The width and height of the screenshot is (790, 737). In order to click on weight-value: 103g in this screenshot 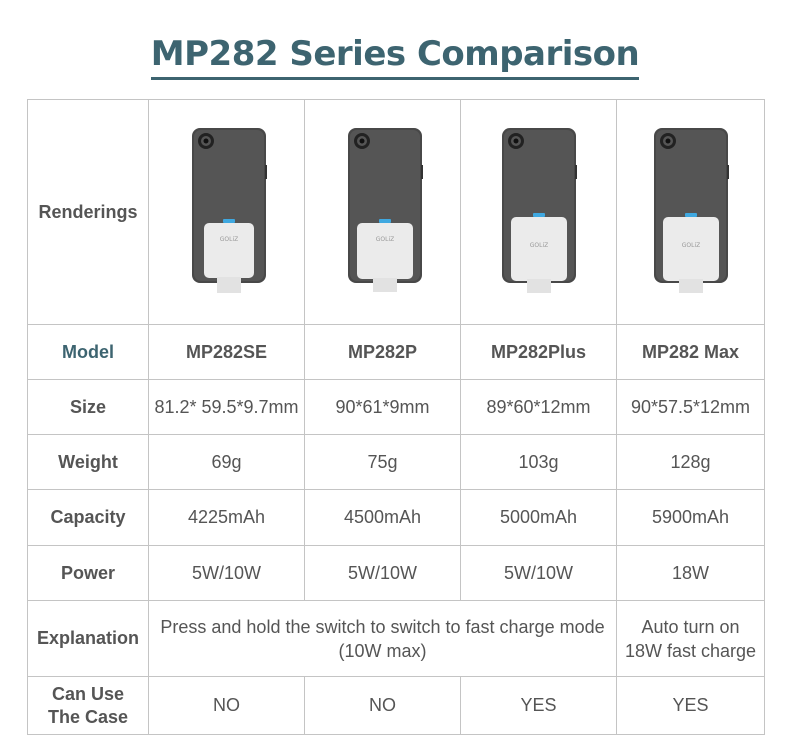, I will do `click(538, 462)`.